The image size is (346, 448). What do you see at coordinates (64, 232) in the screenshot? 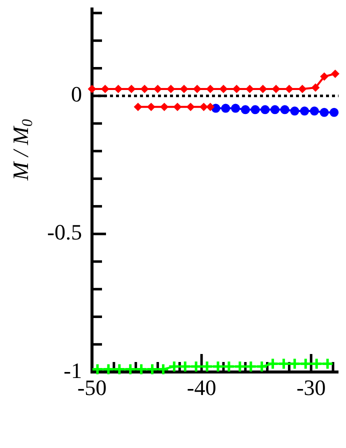
I see `y-tick-label: -0.5` at bounding box center [64, 232].